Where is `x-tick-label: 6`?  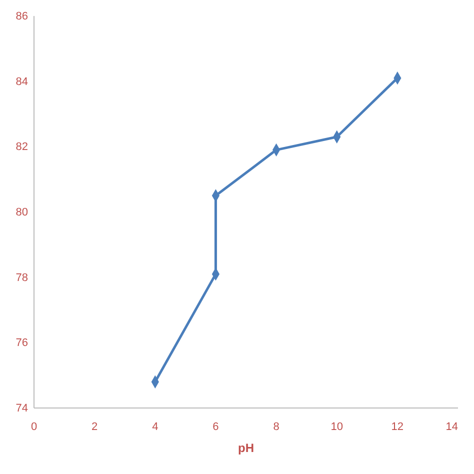 x-tick-label: 6 is located at coordinates (215, 426).